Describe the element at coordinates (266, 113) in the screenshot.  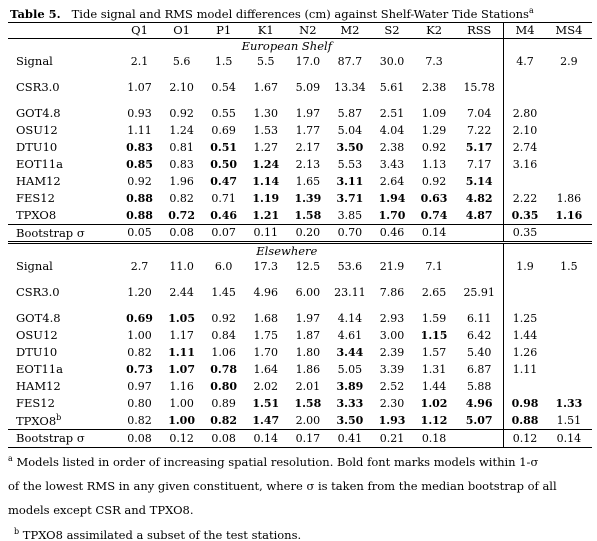
I see `table-cell: 1.30` at that location.